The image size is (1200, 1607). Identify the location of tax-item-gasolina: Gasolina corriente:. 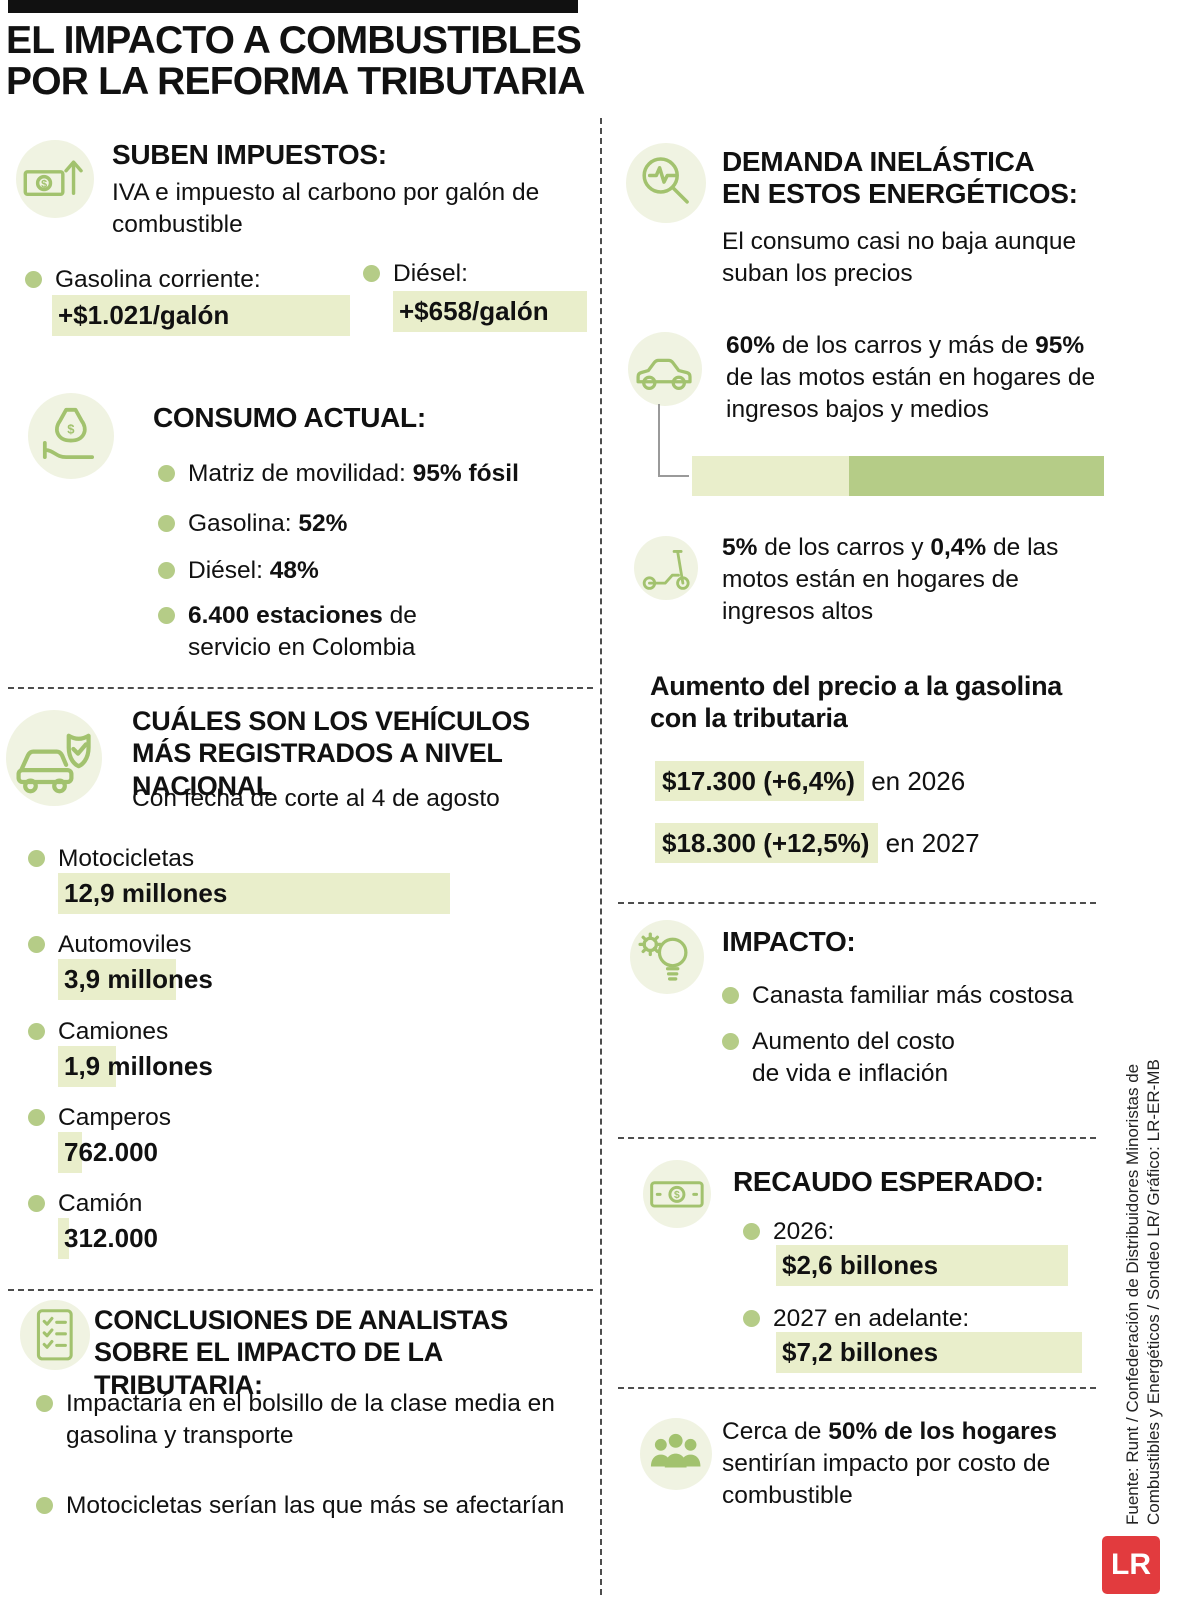
(190, 280).